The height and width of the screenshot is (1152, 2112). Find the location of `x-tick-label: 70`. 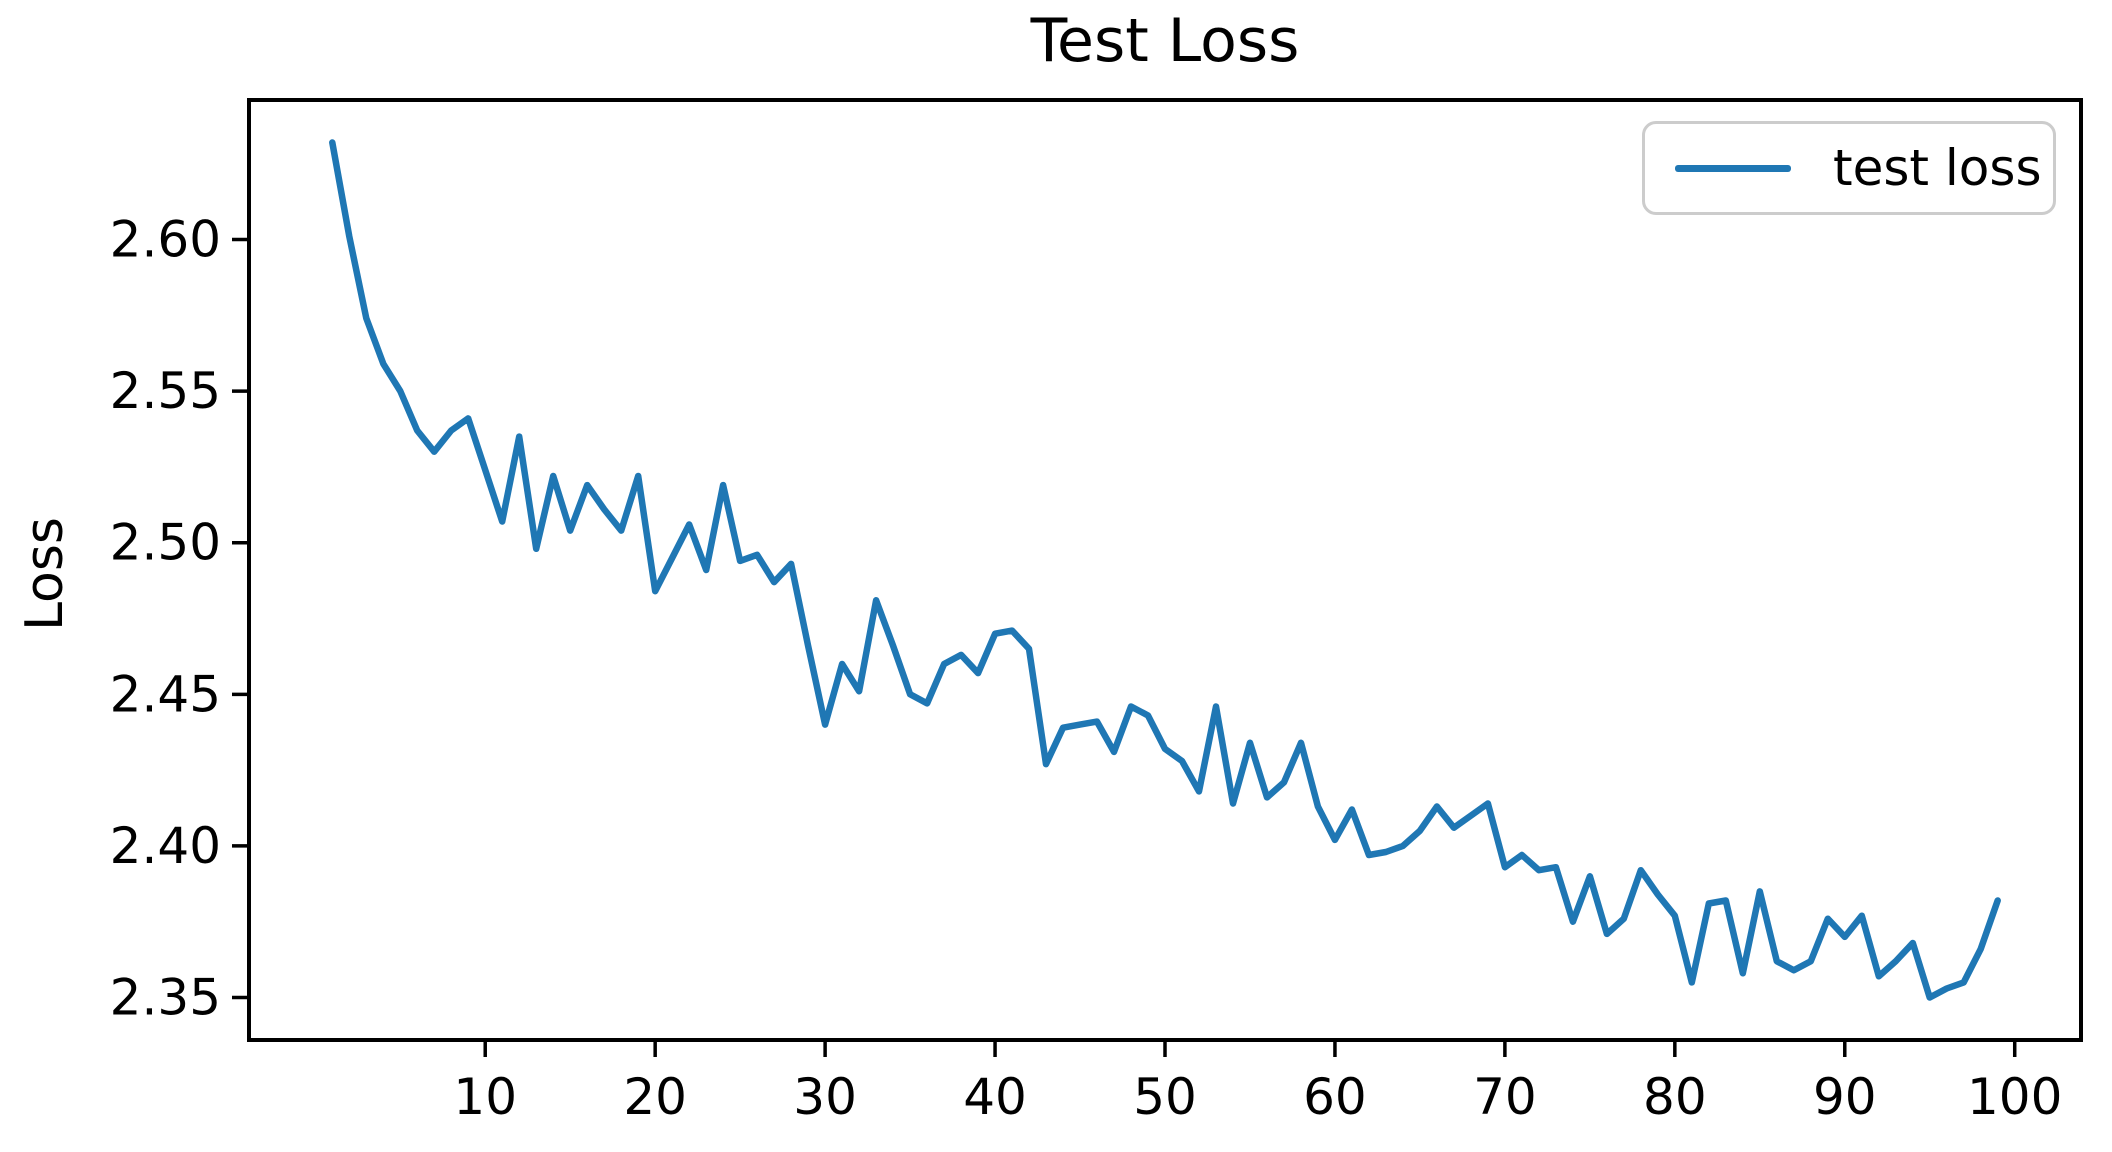

x-tick-label: 70 is located at coordinates (1505, 1097).